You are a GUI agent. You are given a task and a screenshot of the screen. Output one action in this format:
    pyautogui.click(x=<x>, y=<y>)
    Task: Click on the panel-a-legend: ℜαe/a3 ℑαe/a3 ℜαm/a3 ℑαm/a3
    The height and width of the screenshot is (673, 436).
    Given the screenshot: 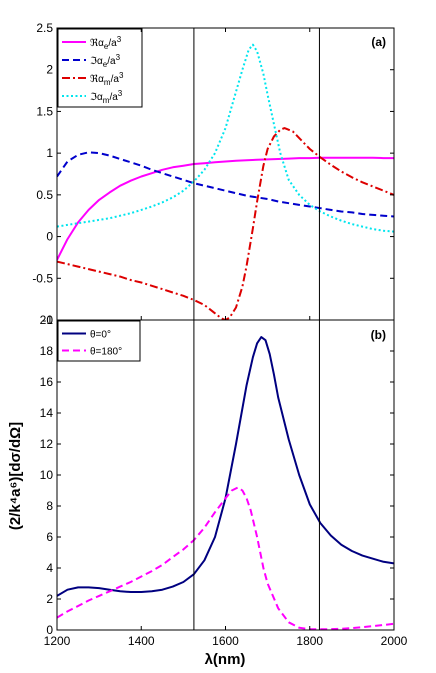 What is the action you would take?
    pyautogui.click(x=100, y=68)
    